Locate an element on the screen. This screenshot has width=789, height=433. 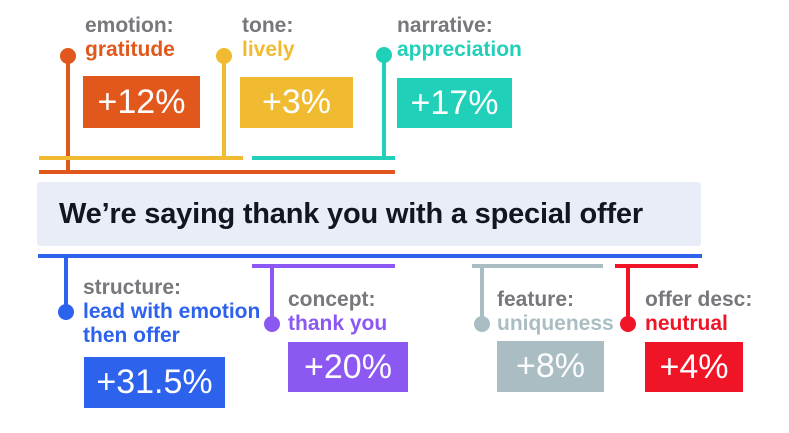
feature-pin-marker is located at coordinates (482, 324).